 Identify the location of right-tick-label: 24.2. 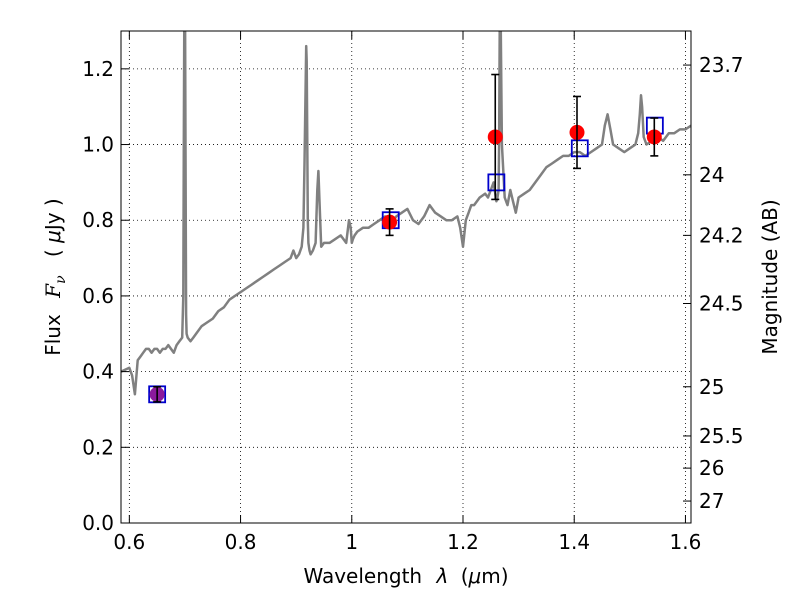
(721, 235).